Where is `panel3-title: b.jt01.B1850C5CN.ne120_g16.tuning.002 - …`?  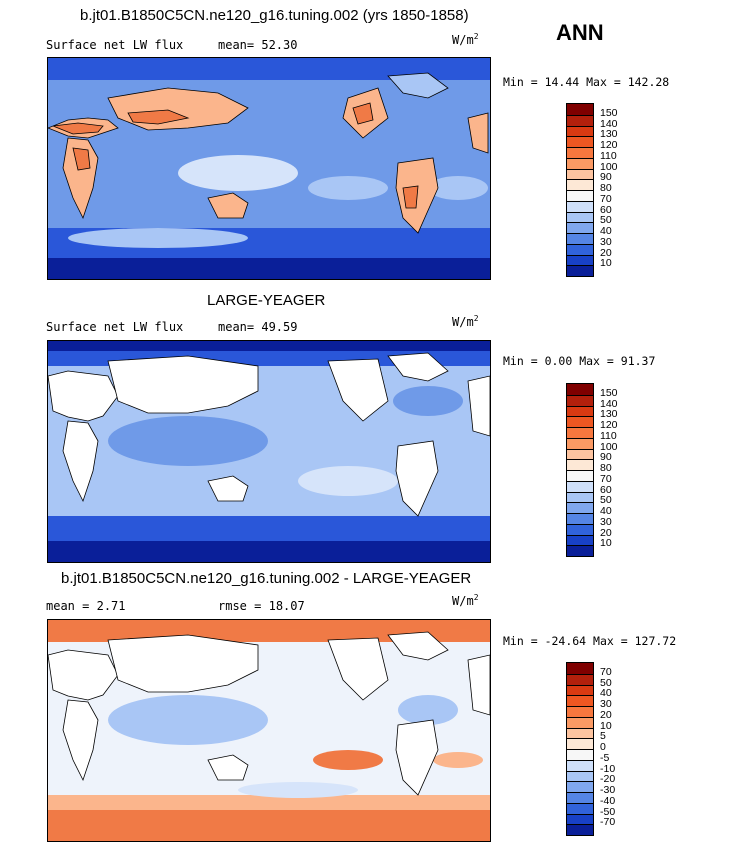
panel3-title: b.jt01.B1850C5CN.ne120_g16.tuning.002 - … is located at coordinates (266, 578).